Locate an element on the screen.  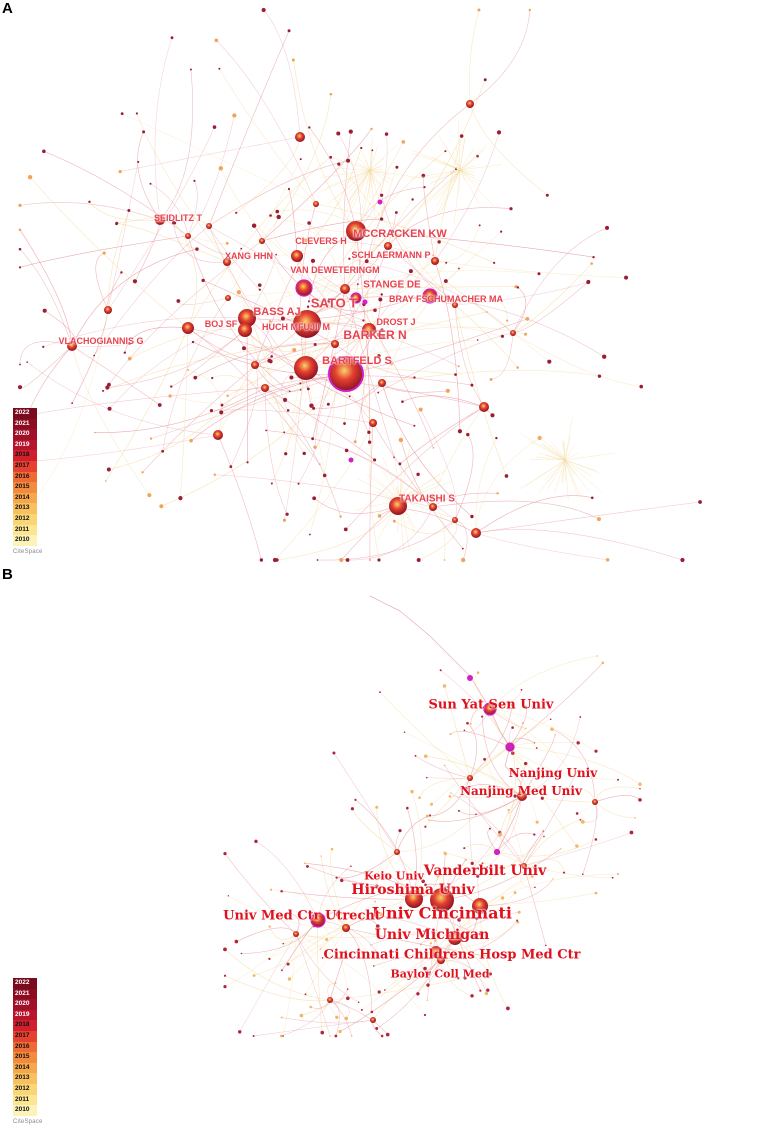
legend-year: 2014 is located at coordinates (25, 1068).